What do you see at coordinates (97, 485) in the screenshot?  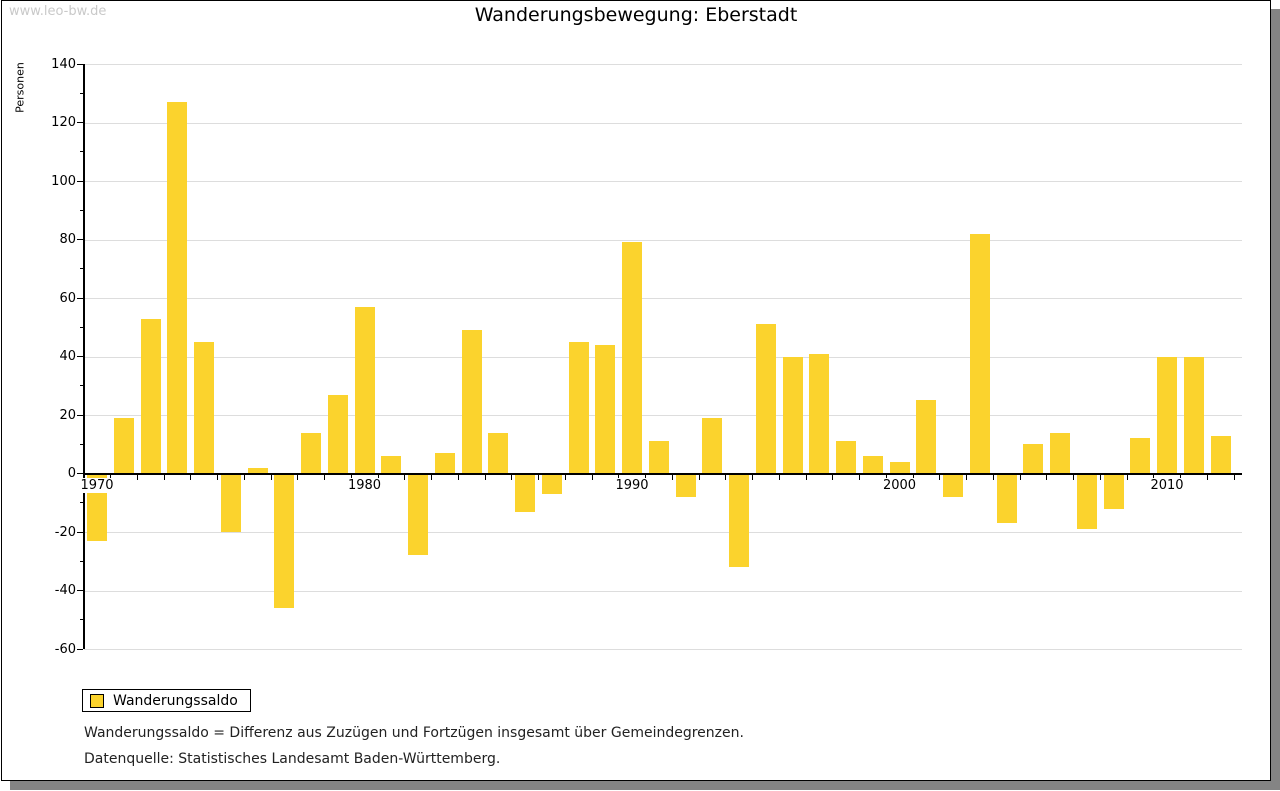 I see `x-tick-label-1970: 1970` at bounding box center [97, 485].